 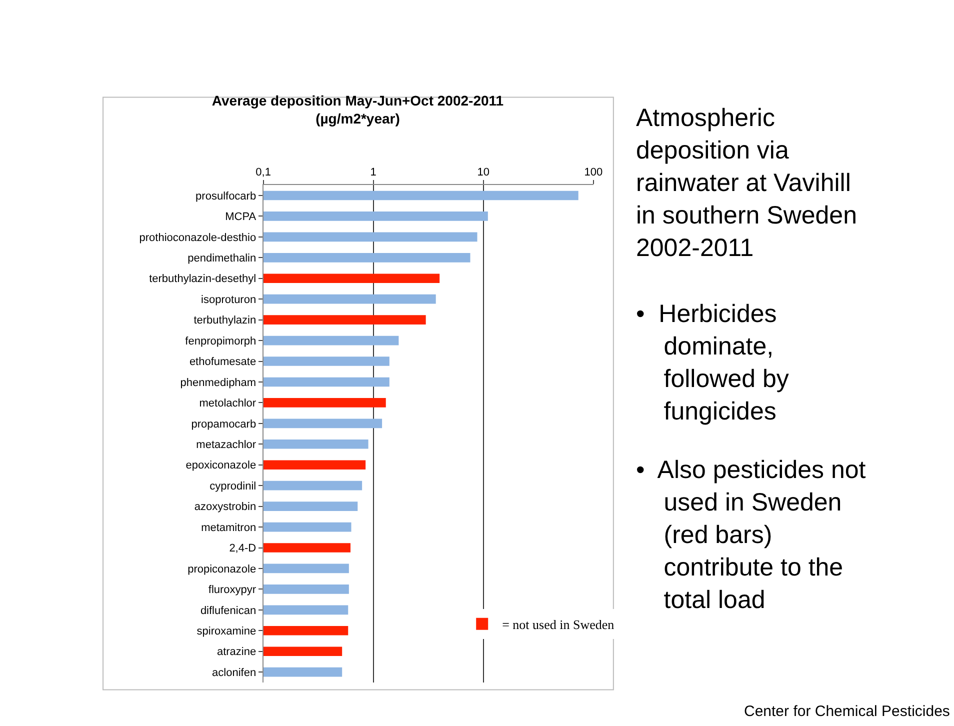 What do you see at coordinates (713, 363) in the screenshot?
I see `text: • Herbicides dominate, followed by fungicides` at bounding box center [713, 363].